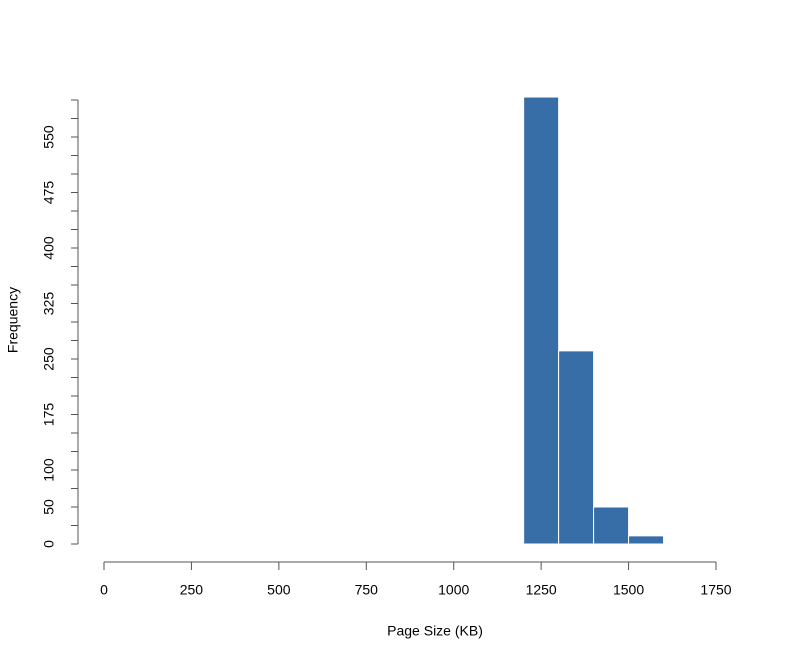 This screenshot has height=660, width=800. Describe the element at coordinates (49, 544) in the screenshot. I see `y-tick-label: 0` at that location.